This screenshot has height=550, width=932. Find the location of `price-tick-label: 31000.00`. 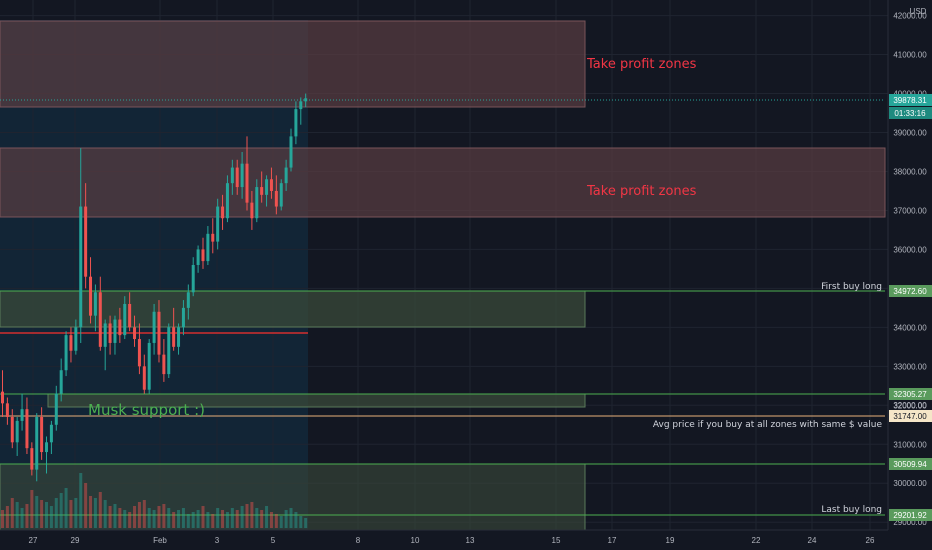

price-tick-label: 31000.00 is located at coordinates (910, 444).